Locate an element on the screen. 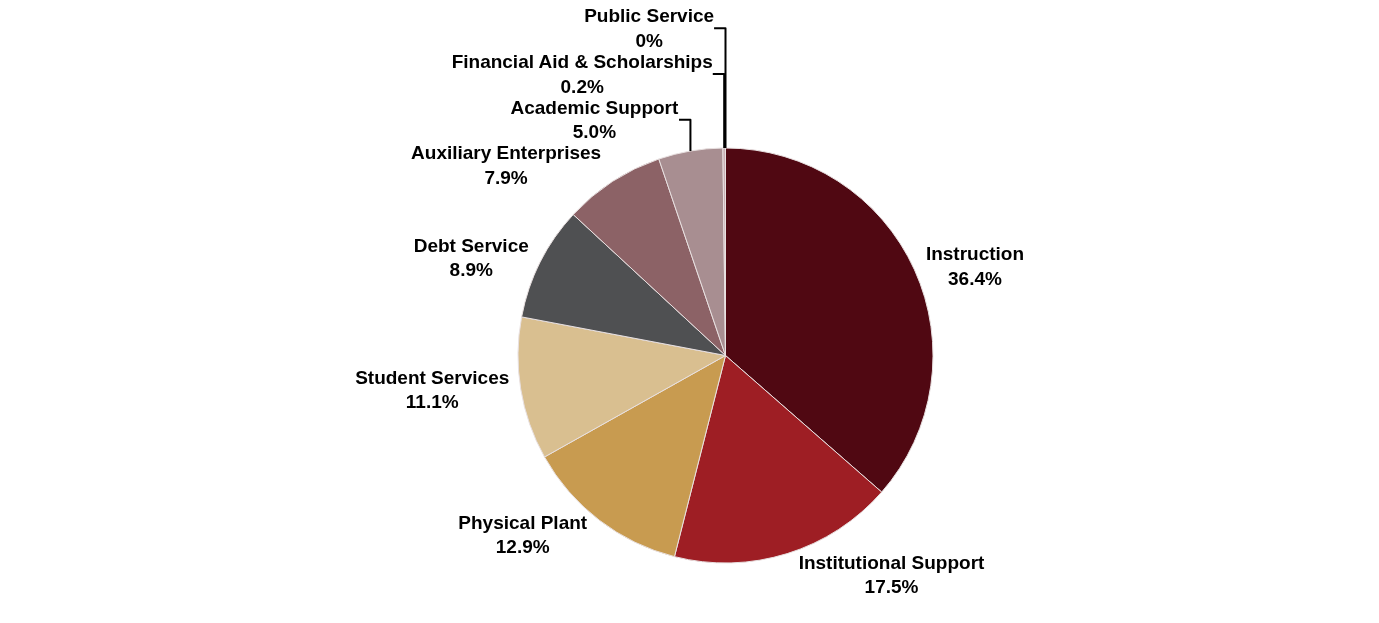 The width and height of the screenshot is (1379, 623). slice-label: Student Services is located at coordinates (432, 377).